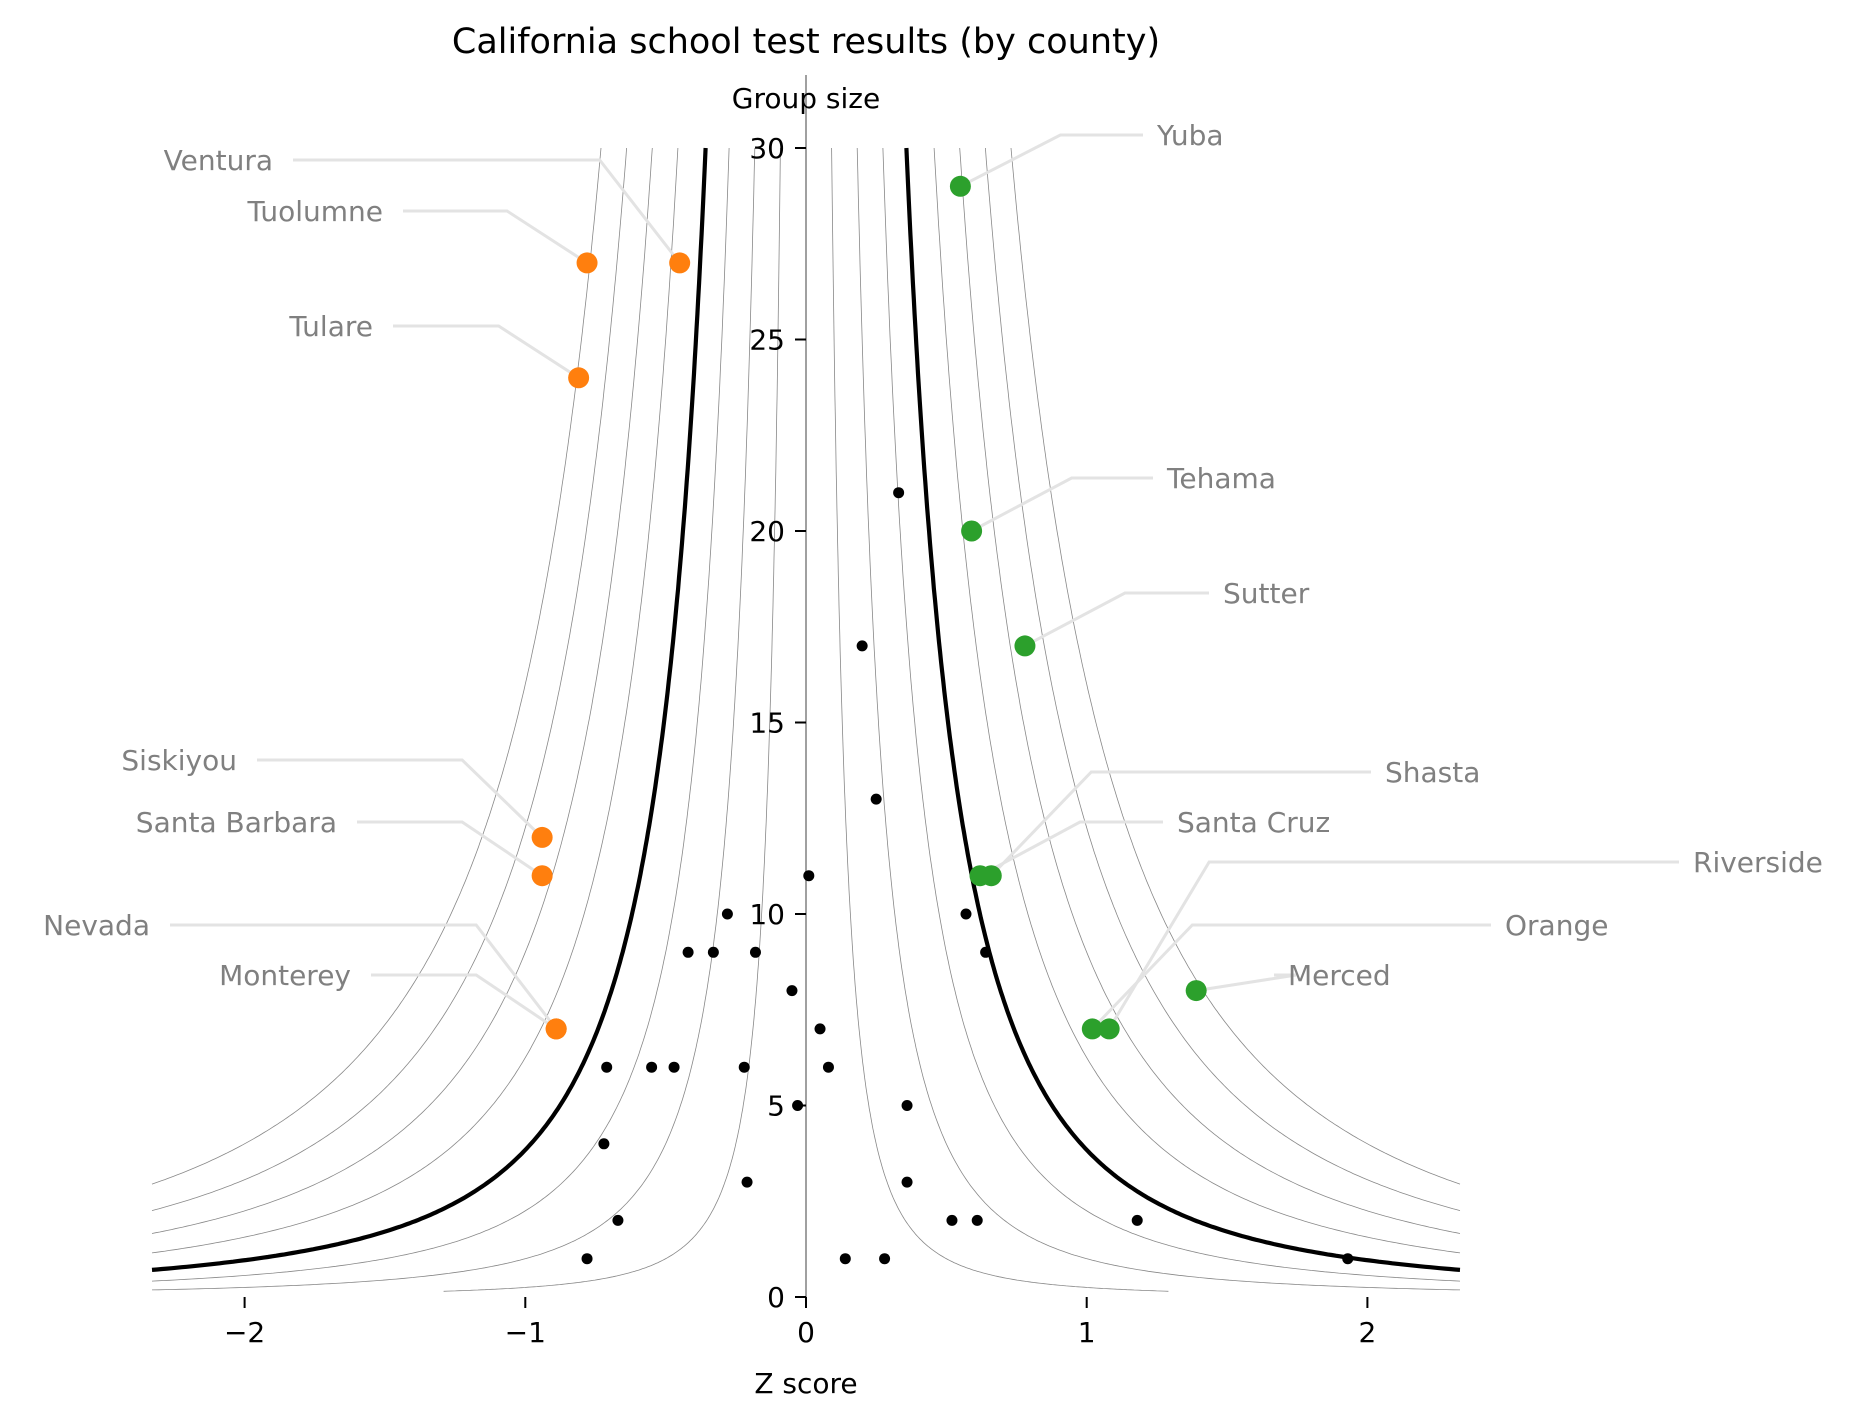 The width and height of the screenshot is (1862, 1412). Describe the element at coordinates (1556, 925) in the screenshot. I see `county-label-orange: Orange` at that location.